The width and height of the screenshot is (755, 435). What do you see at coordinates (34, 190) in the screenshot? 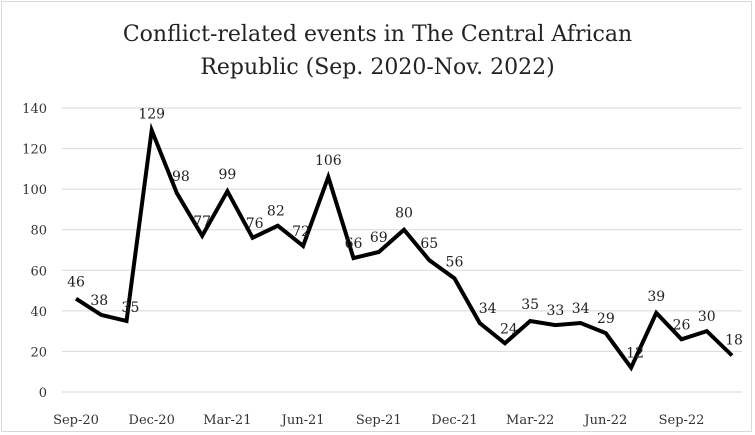
I see `y-tick-label: 100` at bounding box center [34, 190].